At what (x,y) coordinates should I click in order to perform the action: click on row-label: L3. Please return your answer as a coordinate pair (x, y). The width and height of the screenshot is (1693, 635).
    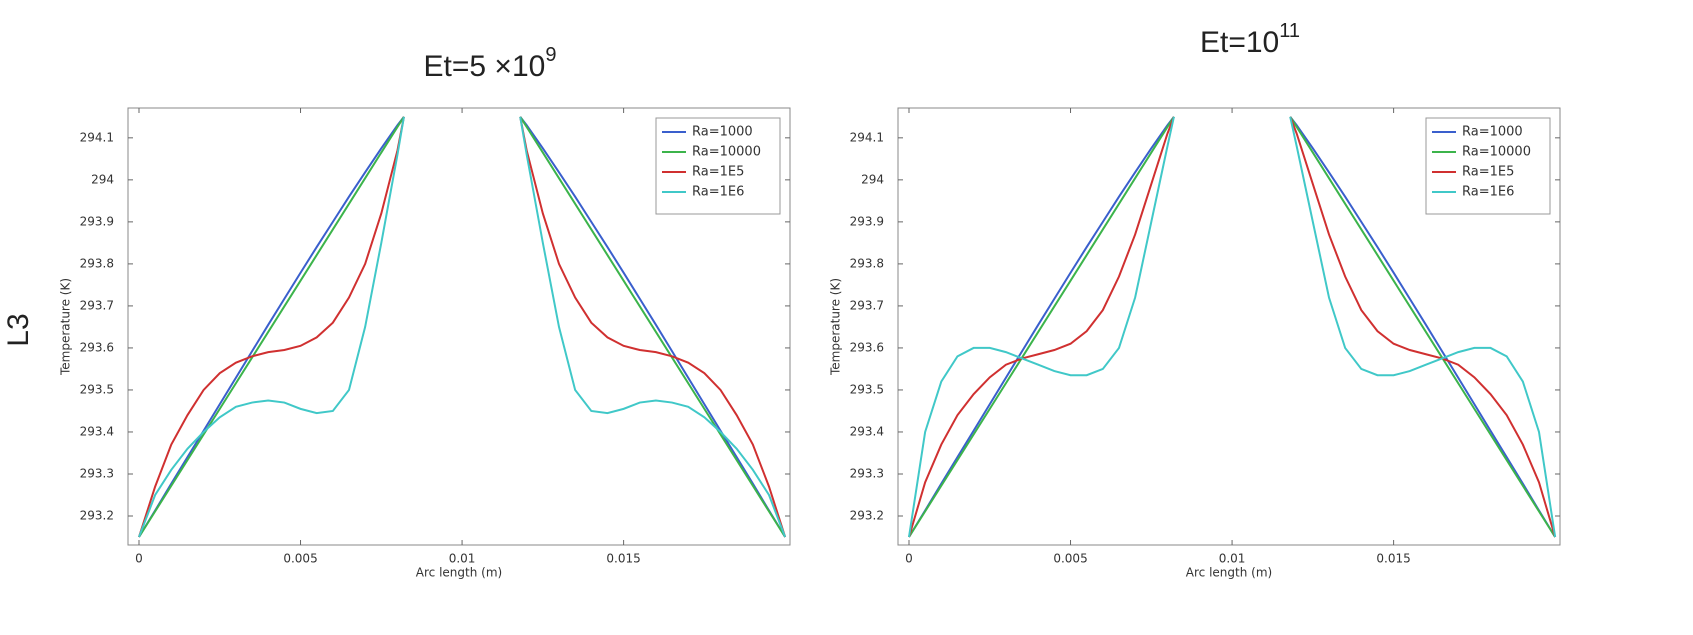
    Looking at the image, I should click on (18, 329).